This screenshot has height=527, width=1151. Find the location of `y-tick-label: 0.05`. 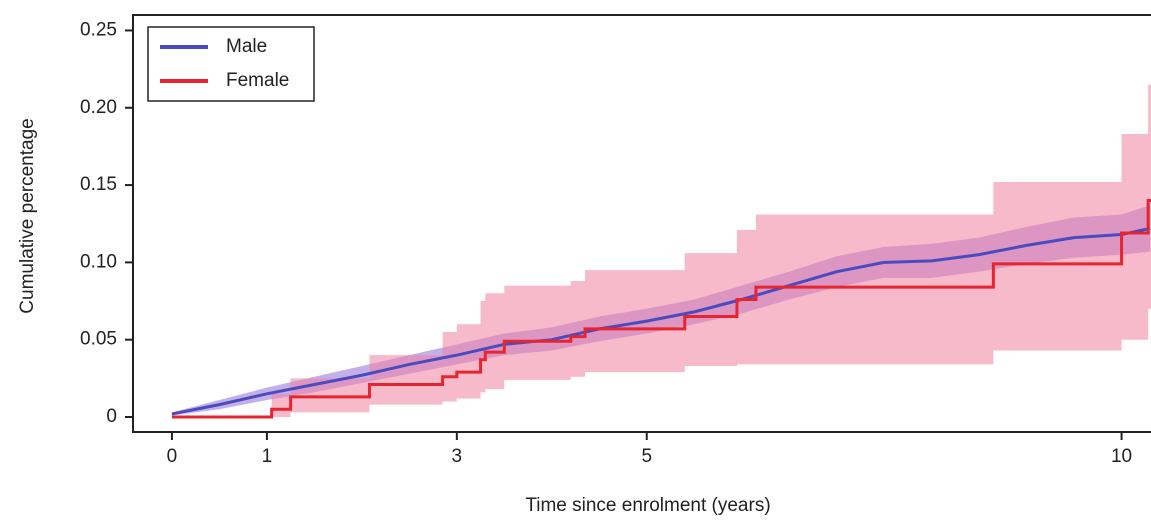

y-tick-label: 0.05 is located at coordinates (98, 339).